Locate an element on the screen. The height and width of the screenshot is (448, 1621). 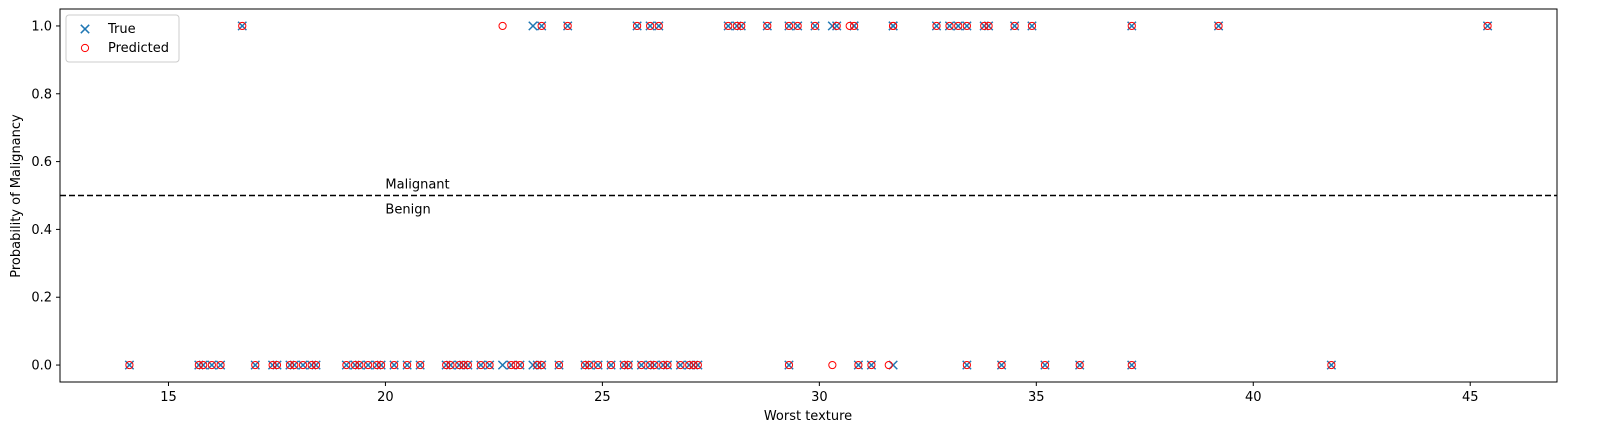
x-axis: 15 20 25 30 35 40 45 is located at coordinates (819, 393).